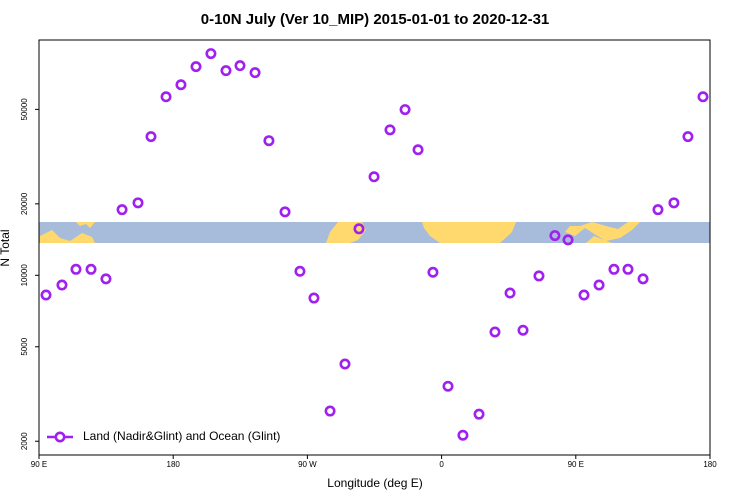  What do you see at coordinates (24, 109) in the screenshot?
I see `y-tick-label: 50000` at bounding box center [24, 109].